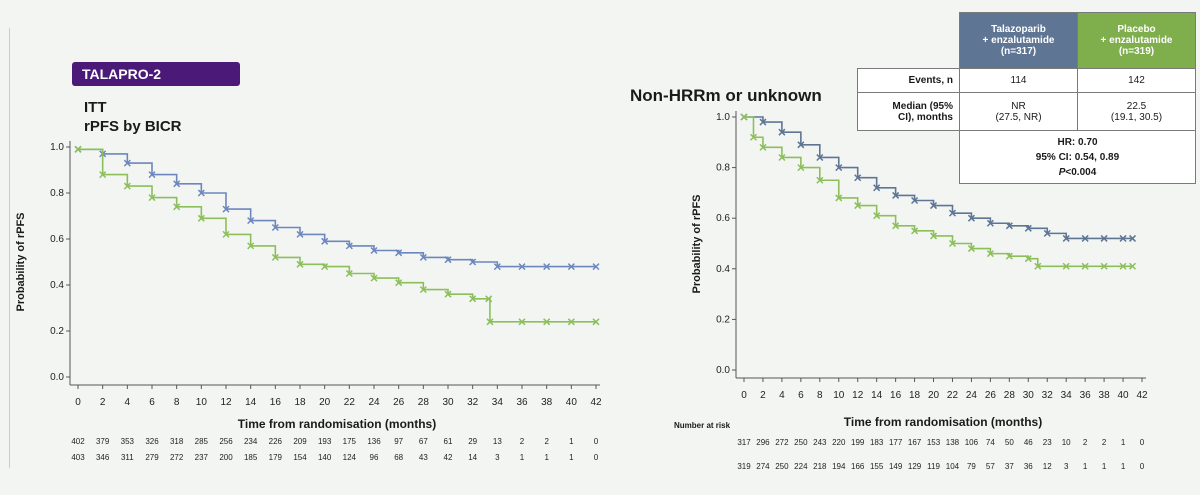 The image size is (1200, 495). What do you see at coordinates (1018, 29) in the screenshot?
I see `hdr-t-line1: Talazoparib` at bounding box center [1018, 29].